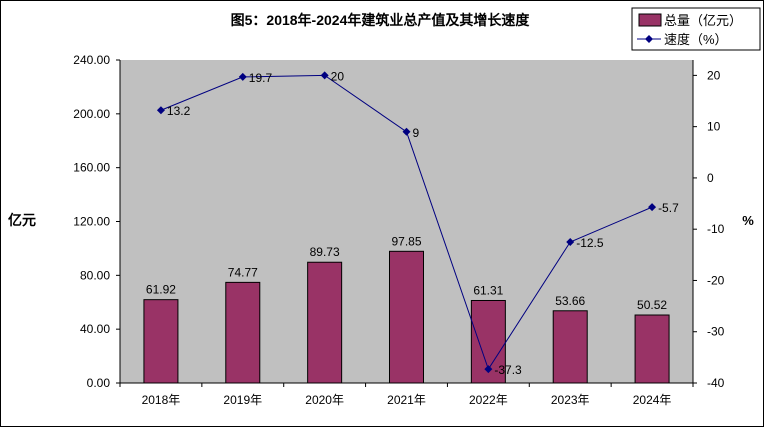  Describe the element at coordinates (649, 39) in the screenshot. I see `legend-line-marker` at that location.